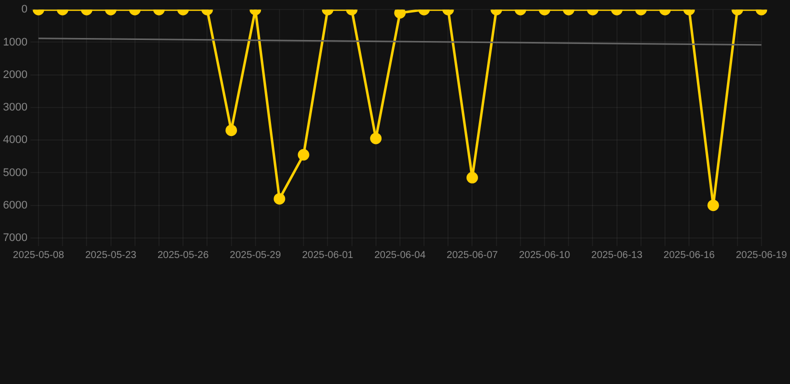 This screenshot has height=384, width=790. What do you see at coordinates (328, 255) in the screenshot?
I see `x-tick-label: 2025-06-01` at bounding box center [328, 255].